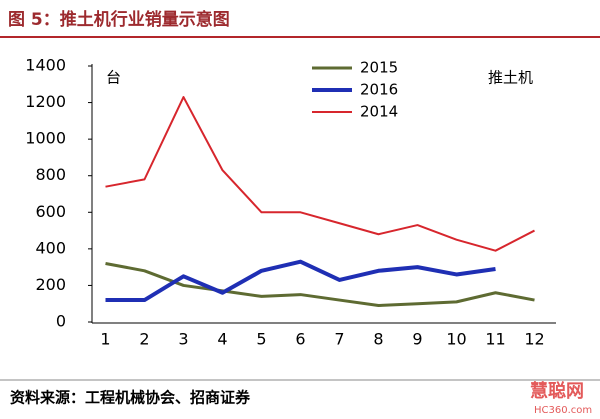 Image resolution: width=600 pixels, height=419 pixels. Describe the element at coordinates (45, 101) in the screenshot. I see `y-tick-label: 1200` at that location.